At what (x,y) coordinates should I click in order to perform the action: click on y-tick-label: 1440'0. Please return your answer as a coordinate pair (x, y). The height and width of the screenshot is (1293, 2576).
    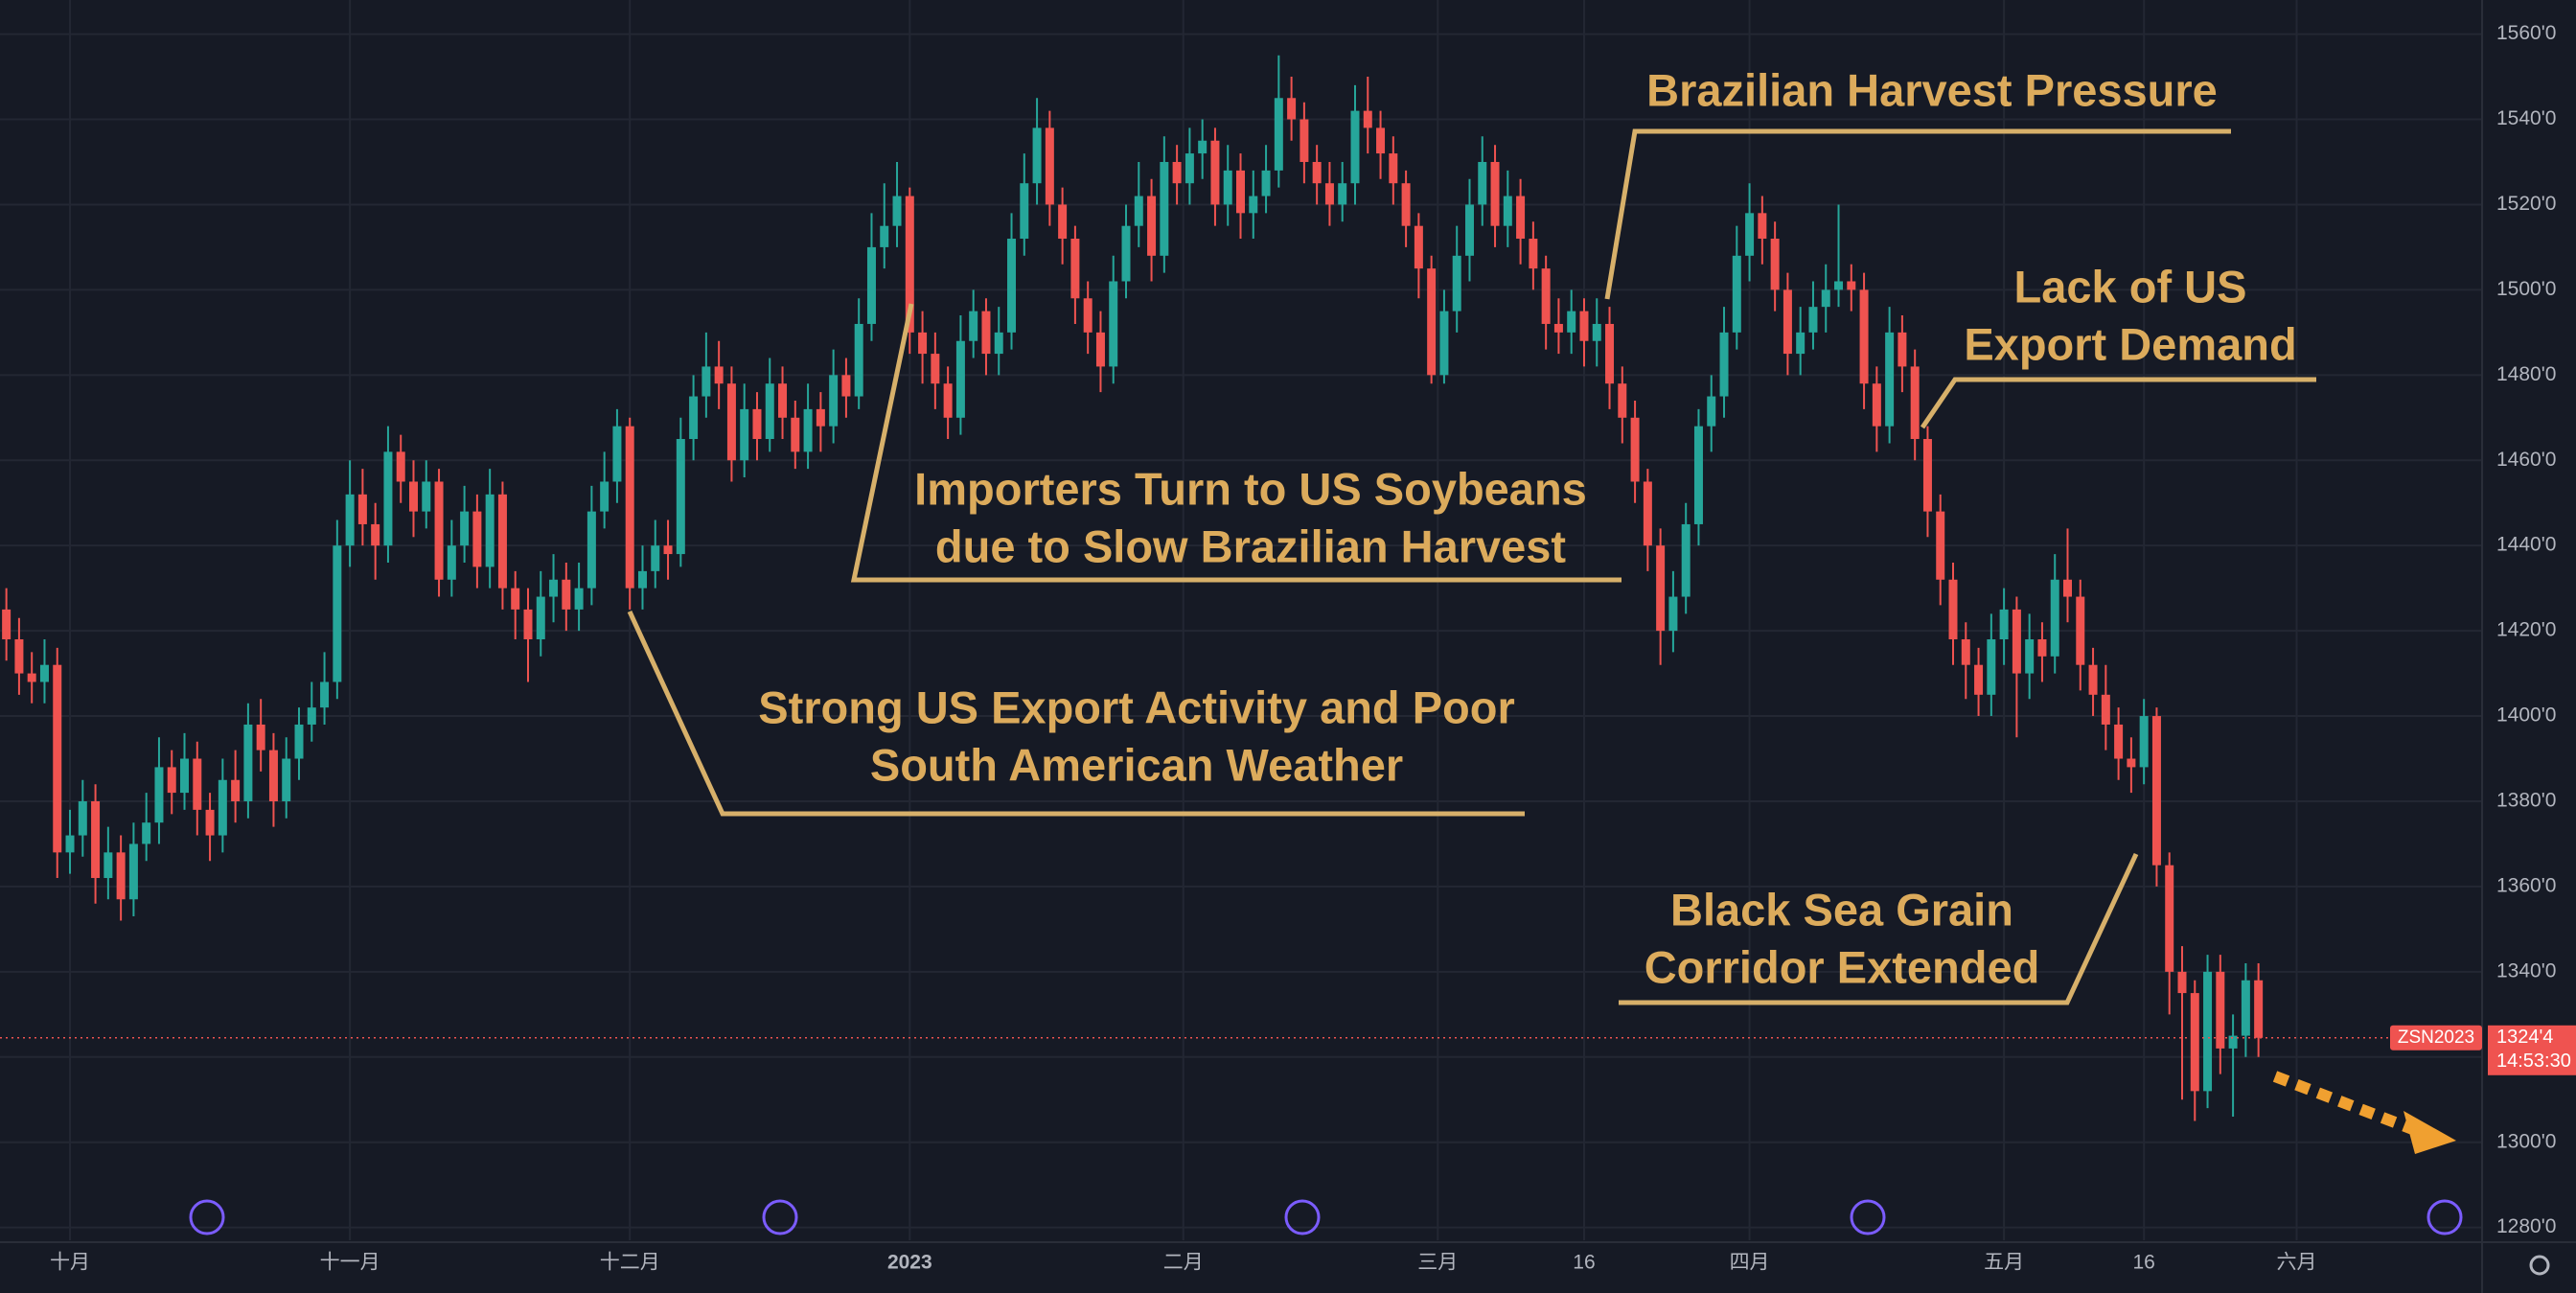
    Looking at the image, I should click on (2526, 545).